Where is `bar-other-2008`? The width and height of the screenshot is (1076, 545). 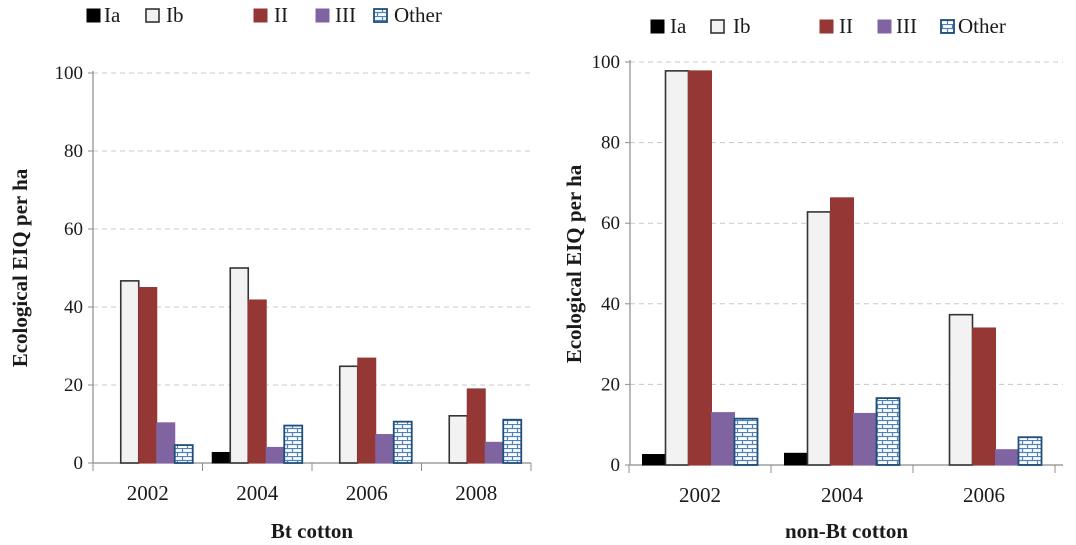 bar-other-2008 is located at coordinates (512, 441).